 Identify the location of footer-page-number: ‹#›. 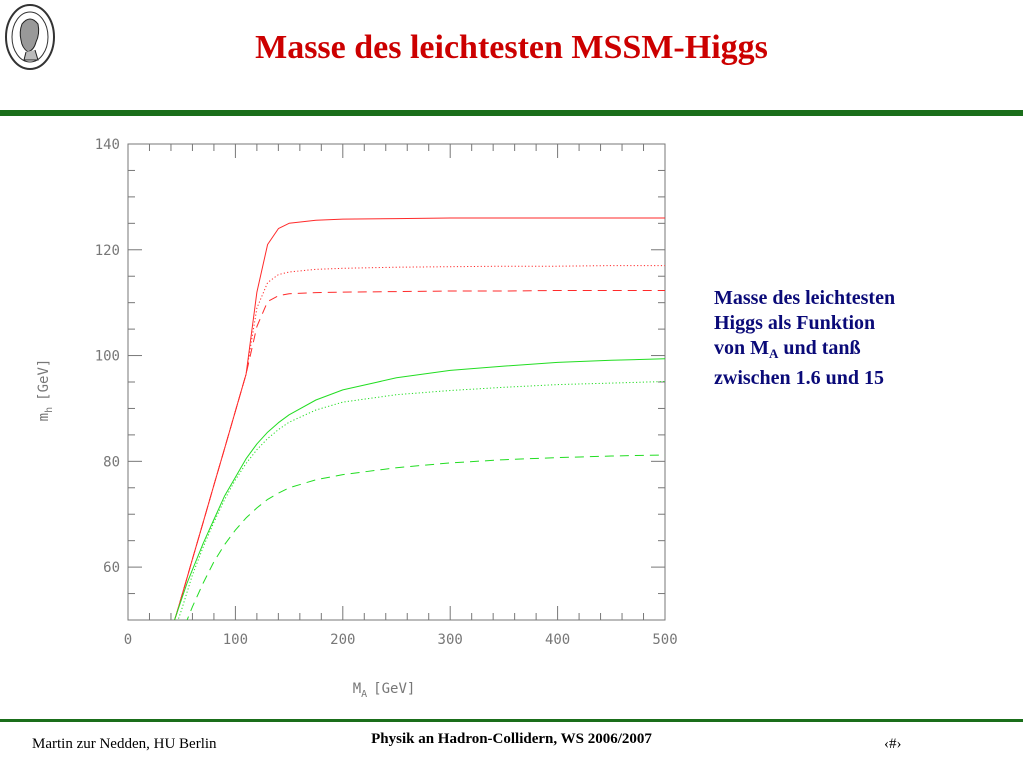
(893, 744).